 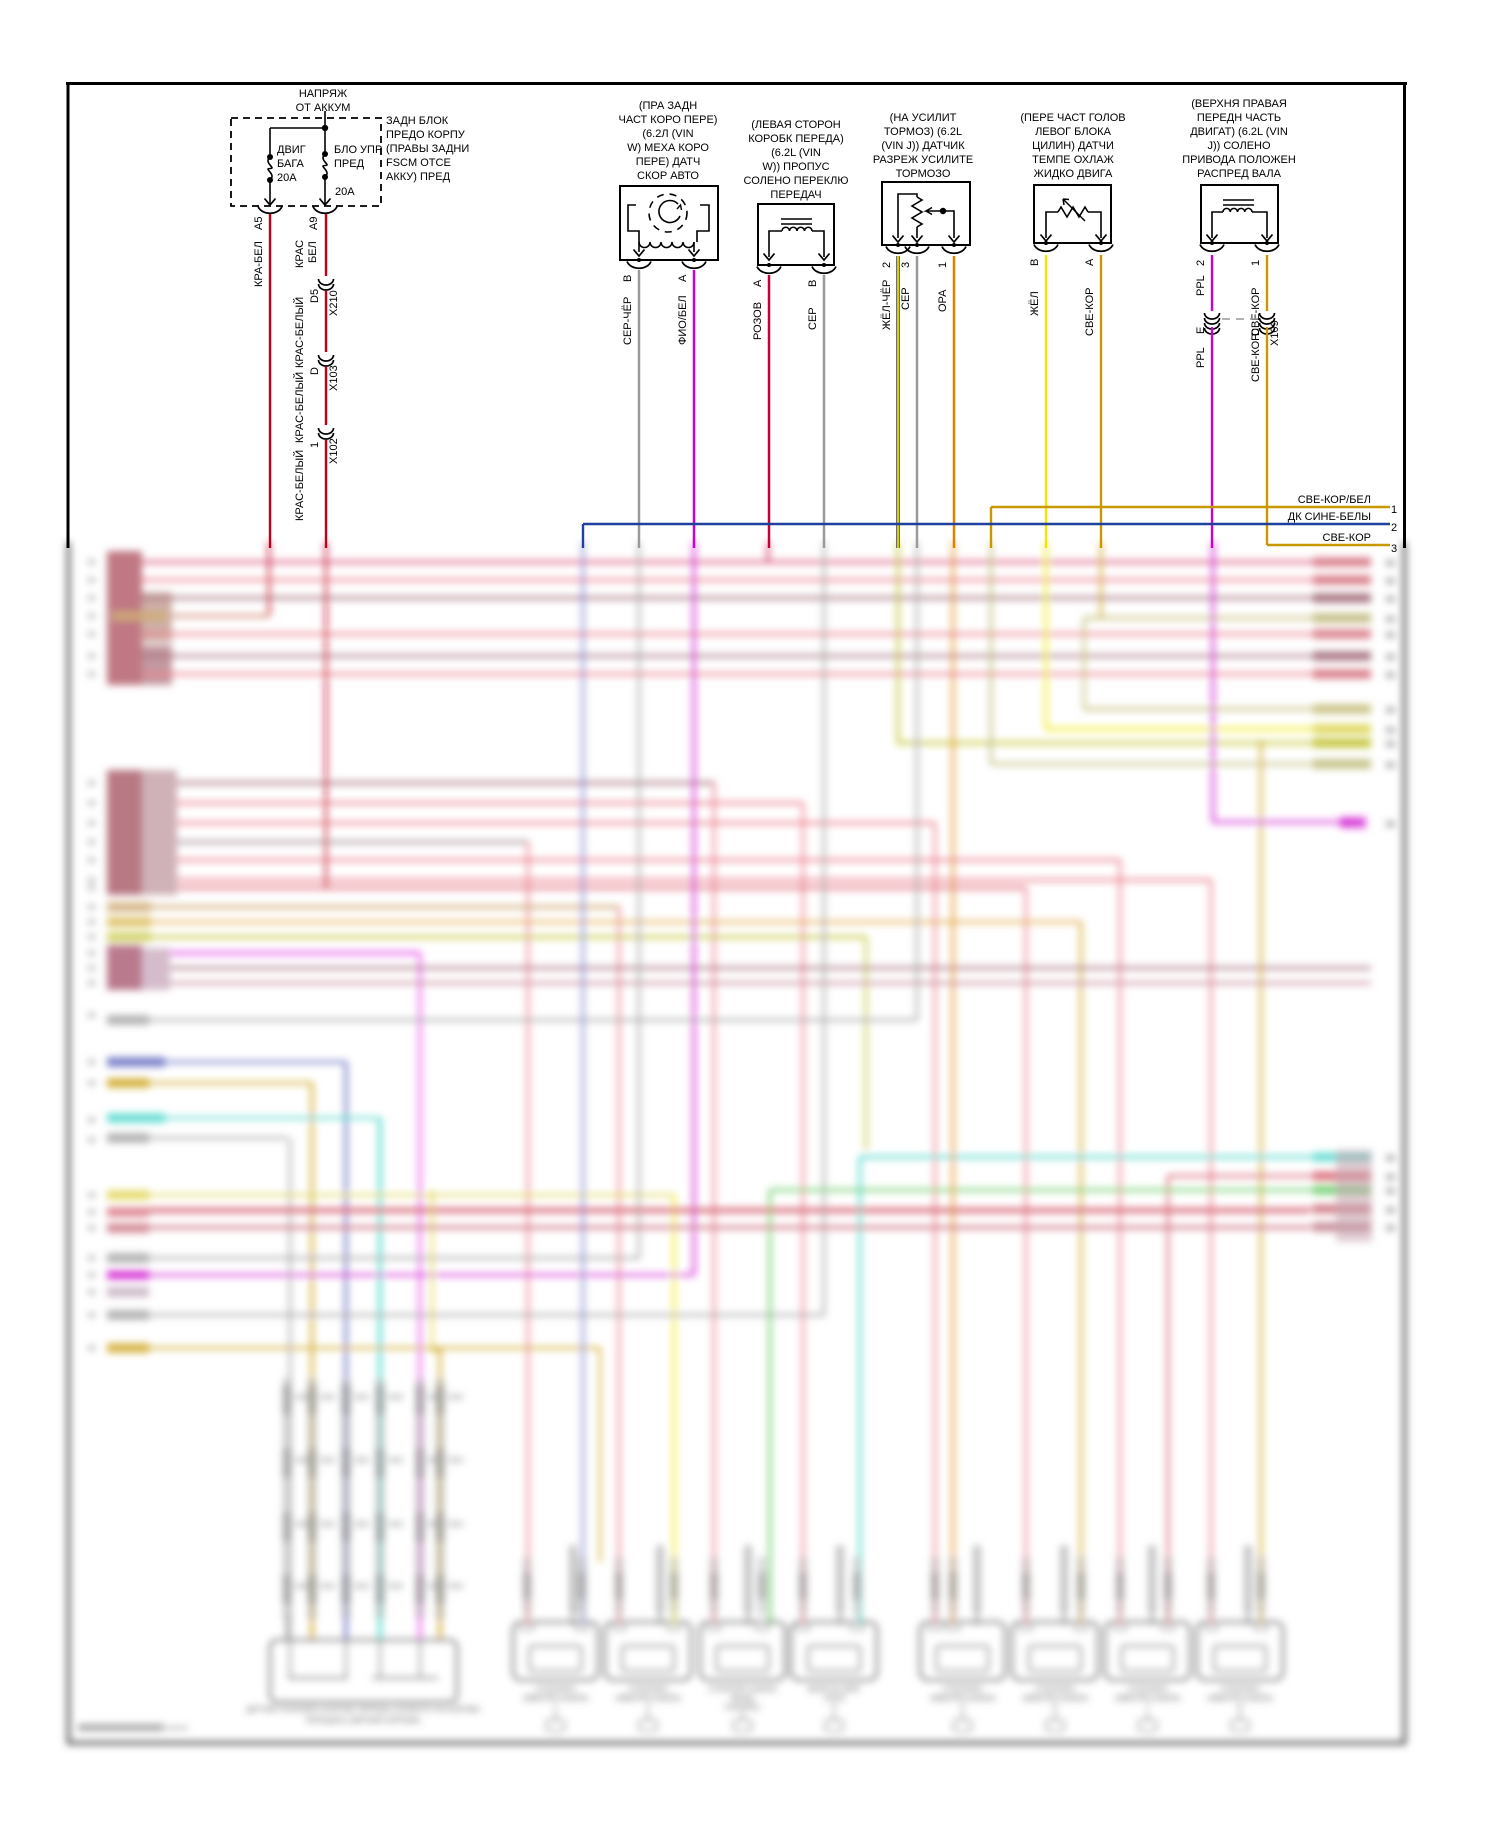 What do you see at coordinates (796, 181) in the screenshot?
I see `svg-text: СОЛЕНО ПЕРЕКЛЮ` at bounding box center [796, 181].